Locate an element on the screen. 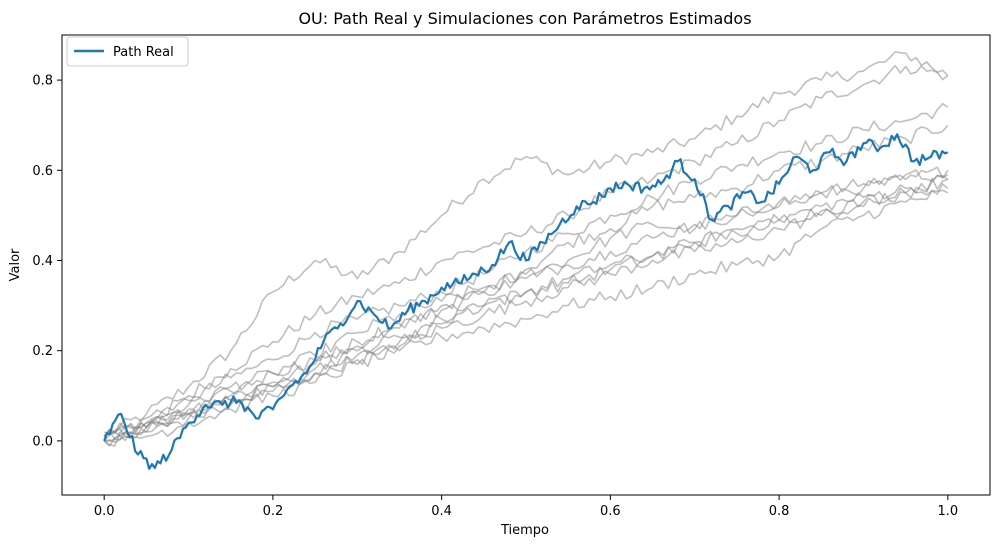 This screenshot has height=548, width=1001. y-tick-label: 0.8 is located at coordinates (42, 81).